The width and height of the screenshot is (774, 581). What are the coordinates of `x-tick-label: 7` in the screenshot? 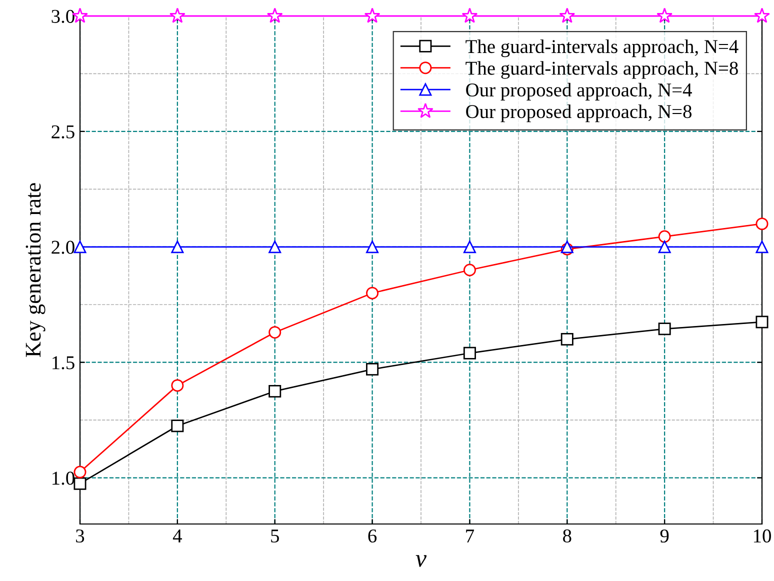 It's located at (470, 536).